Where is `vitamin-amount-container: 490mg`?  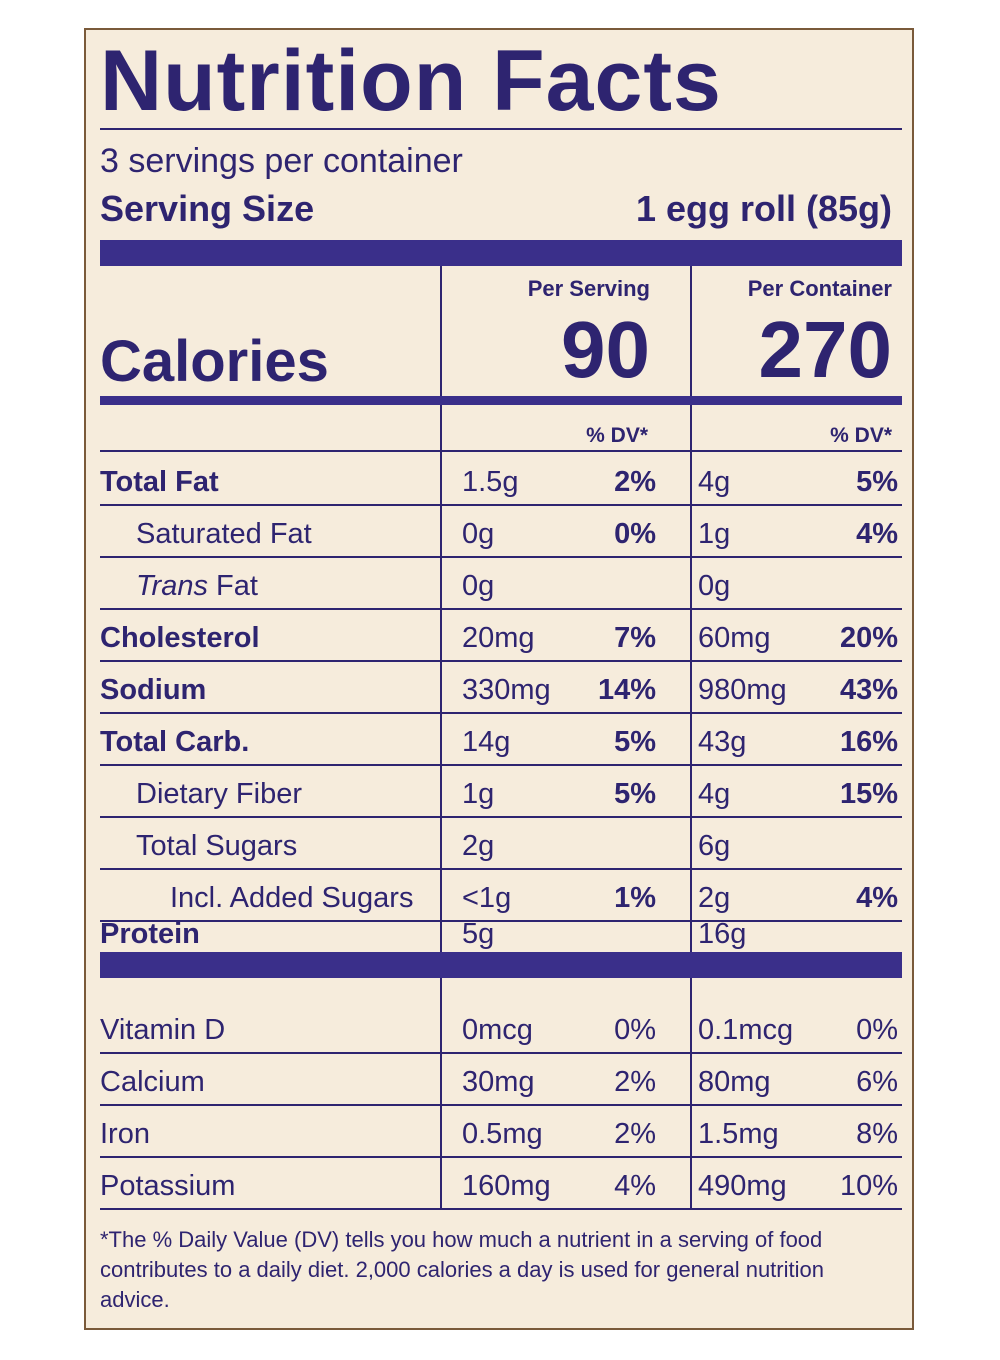
vitamin-amount-container: 490mg is located at coordinates (742, 1186).